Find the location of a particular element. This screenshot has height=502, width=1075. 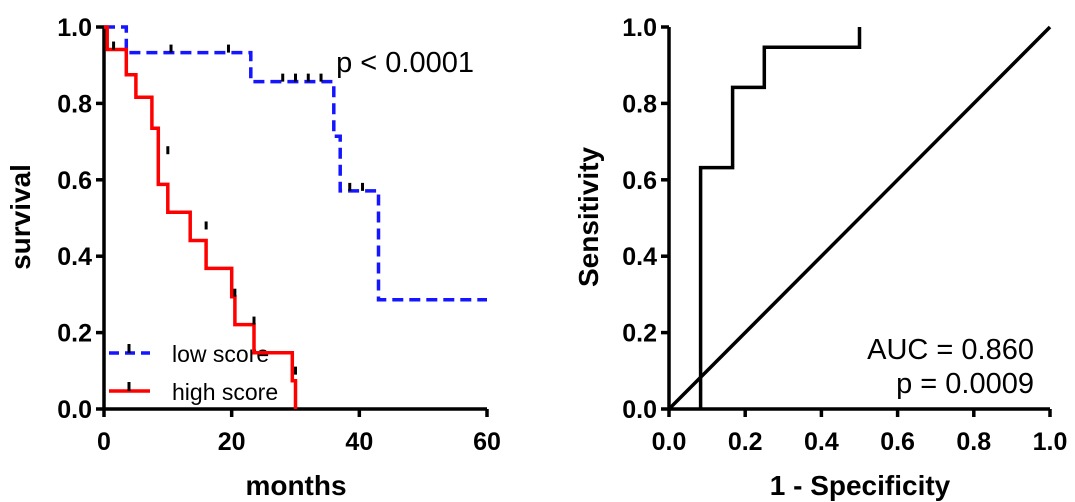

roc-ytick-label: 0.6 is located at coordinates (639, 181).